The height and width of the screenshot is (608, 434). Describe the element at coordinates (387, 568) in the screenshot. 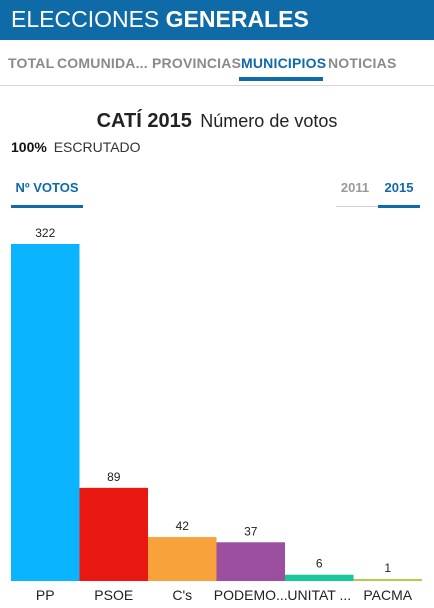

I see `value-label-pacma: 1` at that location.